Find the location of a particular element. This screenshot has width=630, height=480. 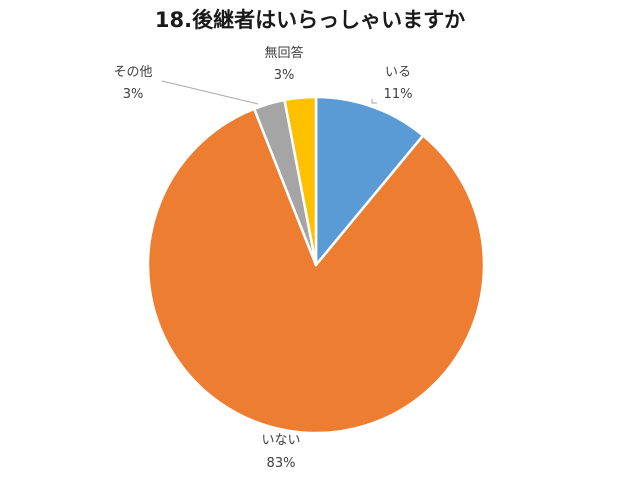

slice-label-3: その他 is located at coordinates (132, 72).